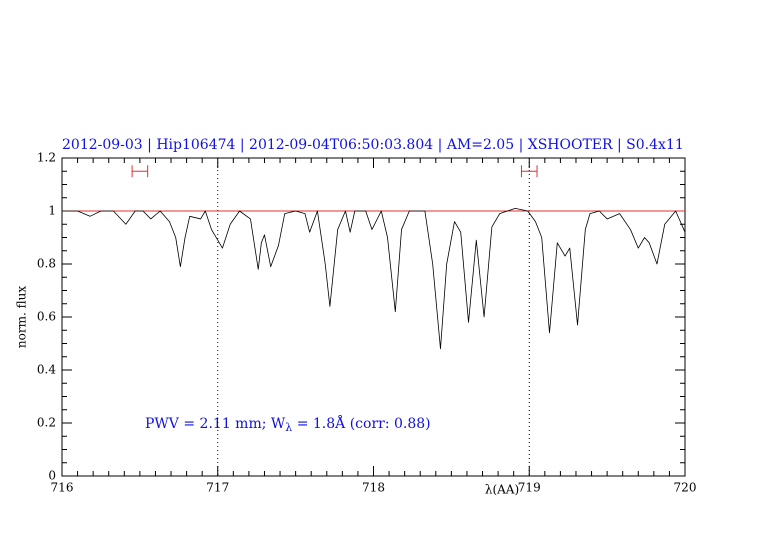  Describe the element at coordinates (373, 488) in the screenshot. I see `x-tick-label: 718` at that location.